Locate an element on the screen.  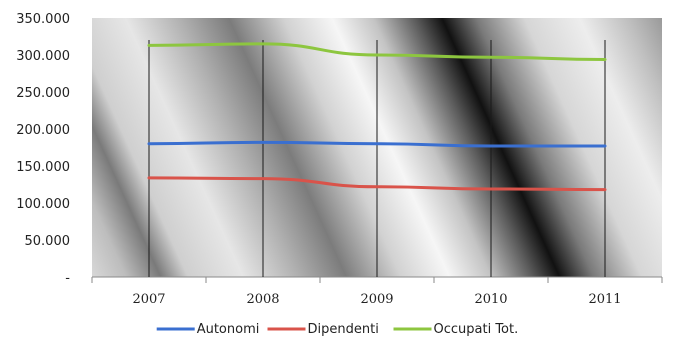
x-tick-label: 2011 is located at coordinates (604, 299).